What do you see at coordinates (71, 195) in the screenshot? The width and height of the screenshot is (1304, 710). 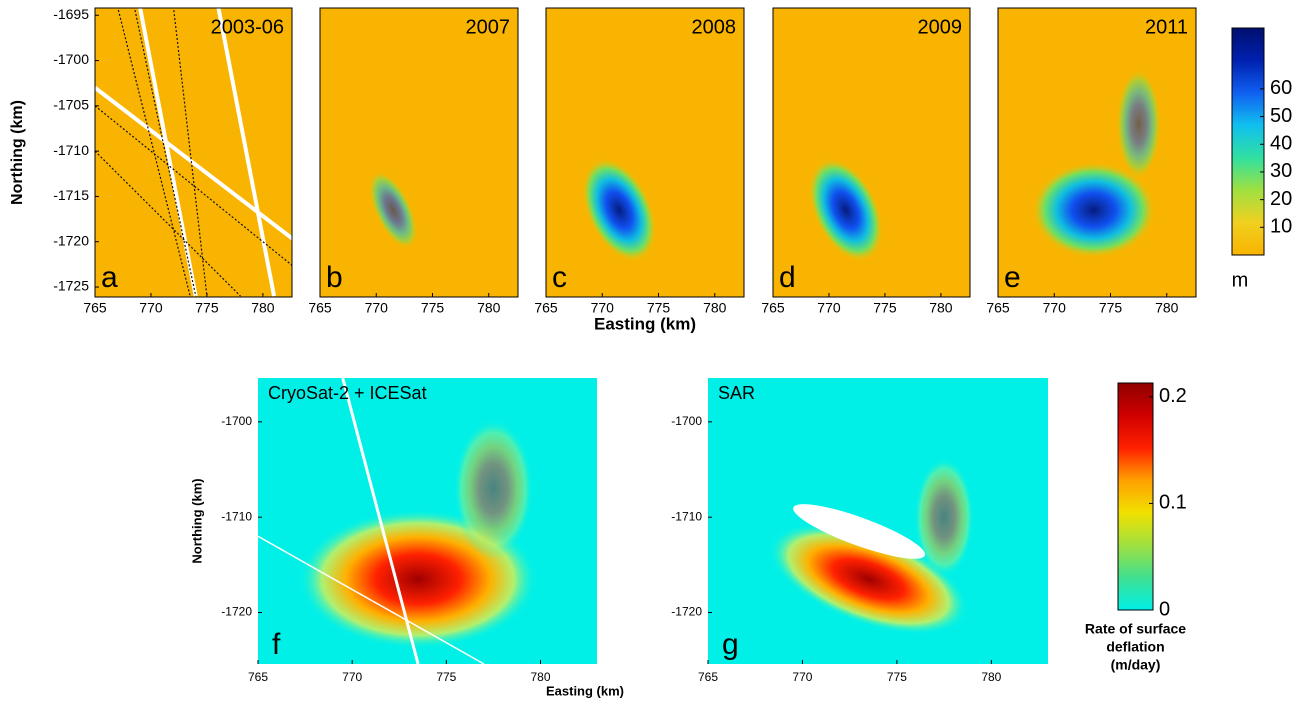 I see `y-tick-label: -1715` at bounding box center [71, 195].